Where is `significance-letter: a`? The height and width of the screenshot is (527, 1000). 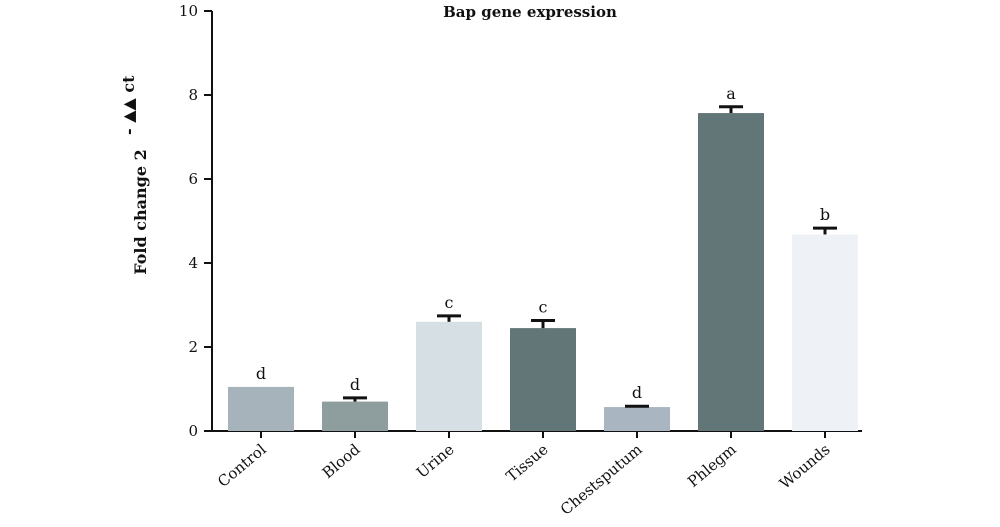 significance-letter: a is located at coordinates (731, 93).